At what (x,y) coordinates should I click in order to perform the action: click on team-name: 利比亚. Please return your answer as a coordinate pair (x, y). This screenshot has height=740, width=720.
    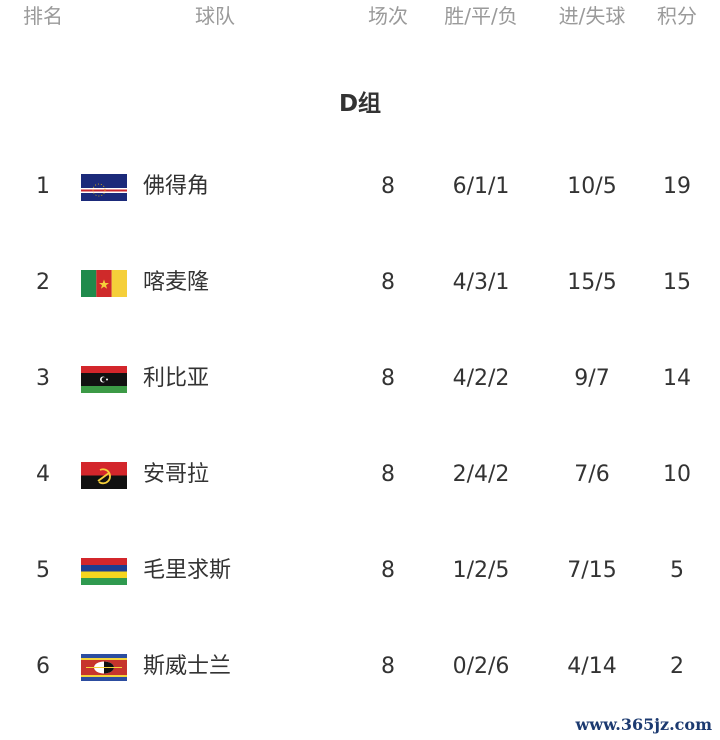
    Looking at the image, I should click on (176, 378).